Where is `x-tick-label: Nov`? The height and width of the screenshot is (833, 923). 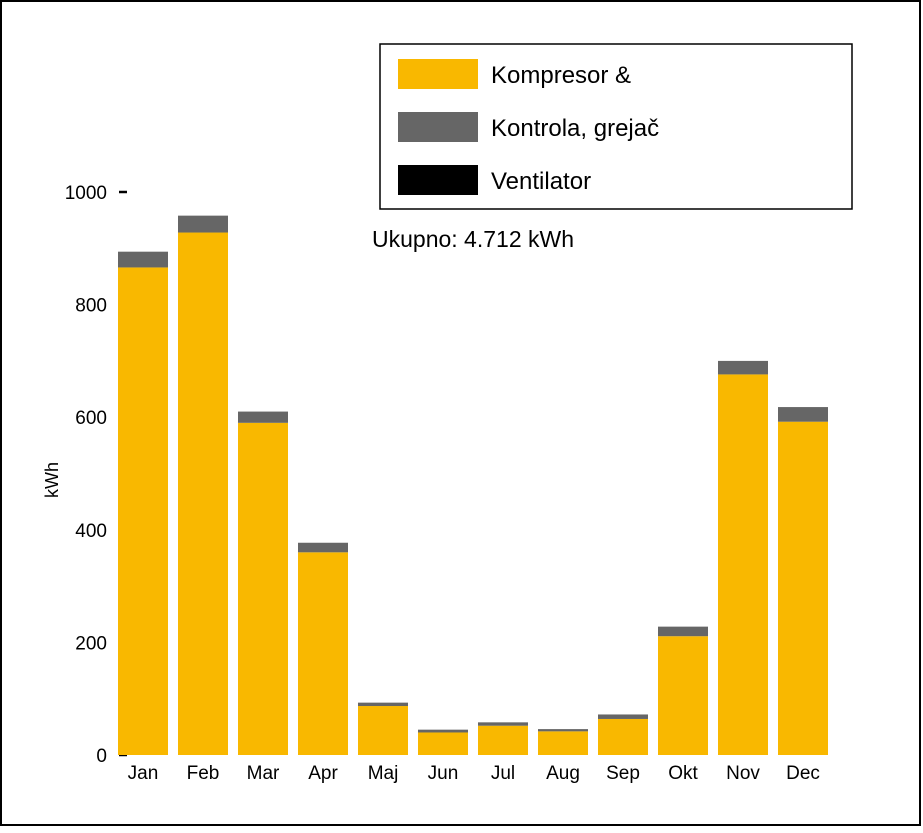 x-tick-label: Nov is located at coordinates (743, 773).